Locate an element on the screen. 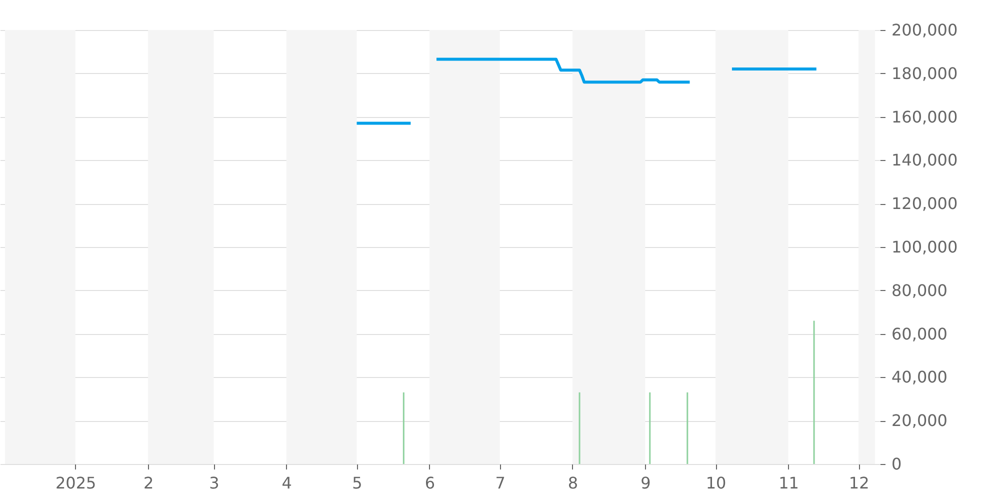 The width and height of the screenshot is (1000, 500). x-tick-label: 11 is located at coordinates (788, 483).